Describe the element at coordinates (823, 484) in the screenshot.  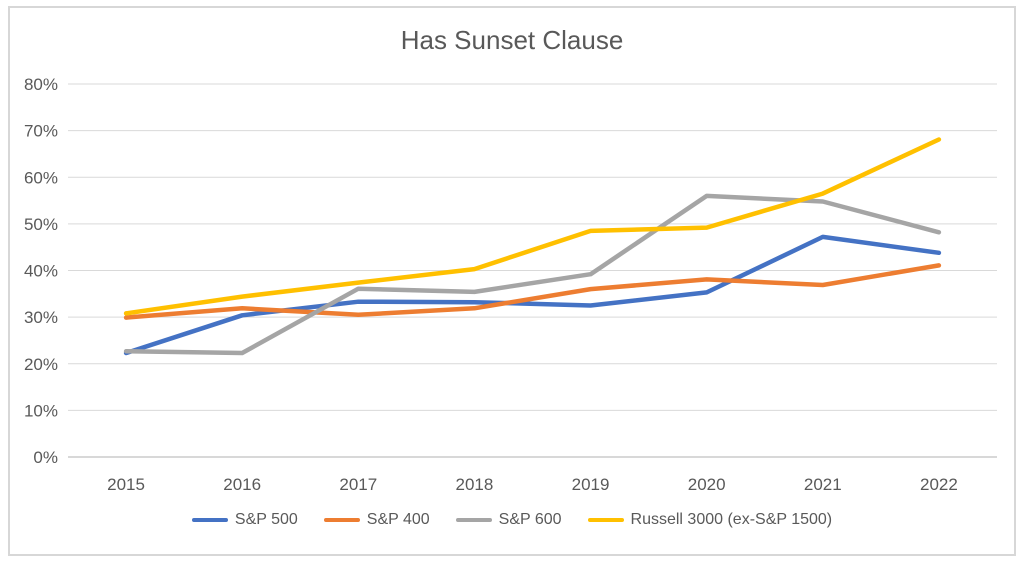
I see `x-tick-label: 2021` at that location.